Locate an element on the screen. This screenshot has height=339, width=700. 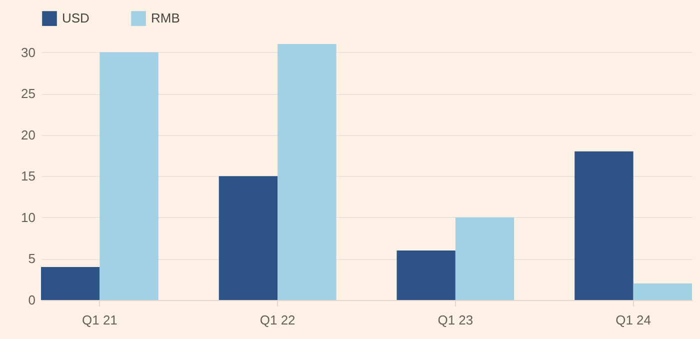
x-tick-label: Q1 22 is located at coordinates (278, 320).